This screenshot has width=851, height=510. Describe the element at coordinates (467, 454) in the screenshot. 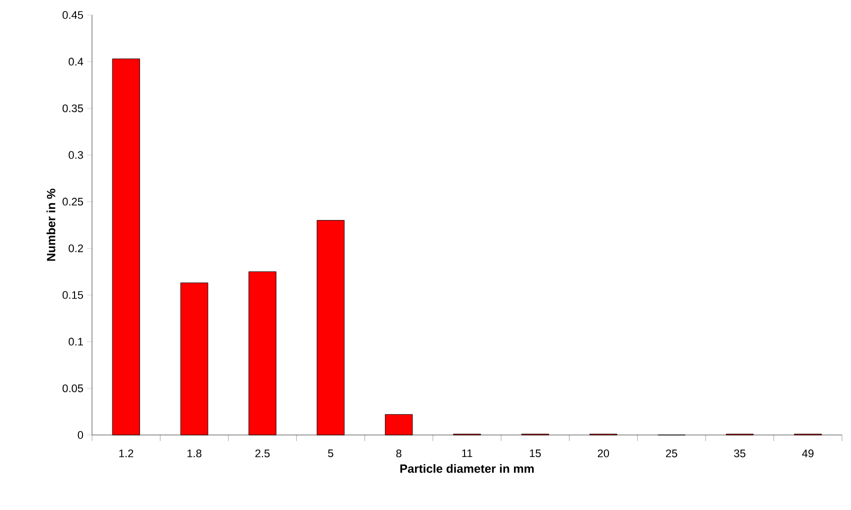

I see `x-tick-label: 11` at that location.